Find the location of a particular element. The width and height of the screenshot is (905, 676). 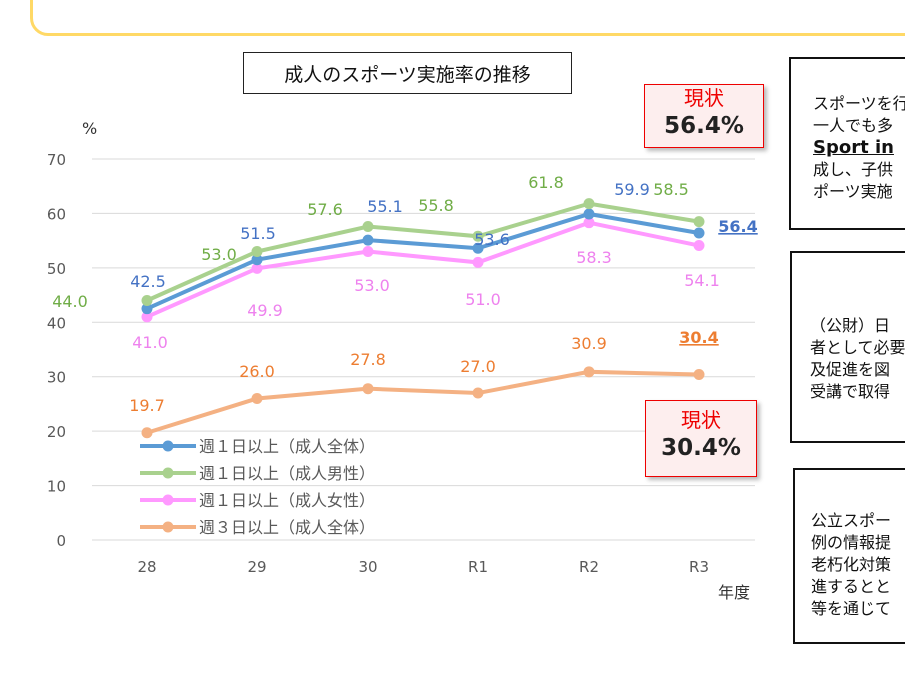

data-label: 57.6 is located at coordinates (325, 209).